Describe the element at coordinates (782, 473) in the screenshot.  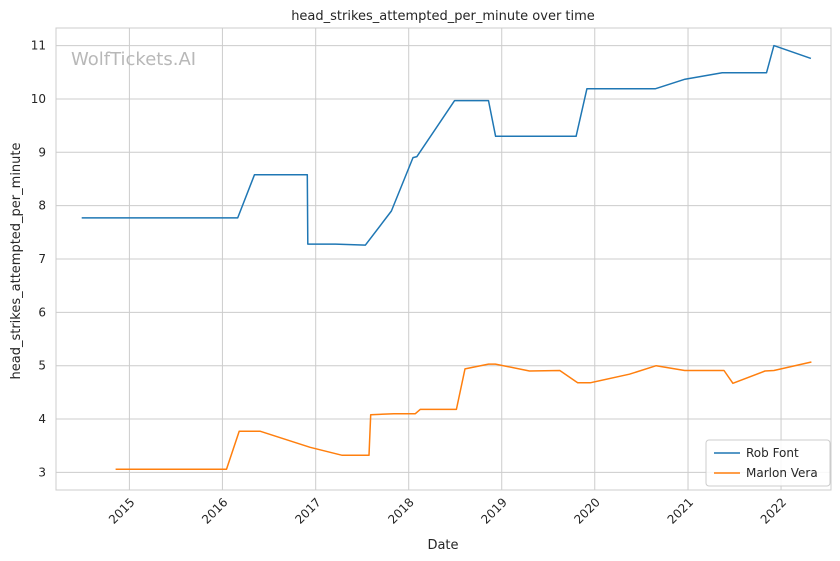
I see `legend-label-marlon-vera: Marlon Vera` at that location.